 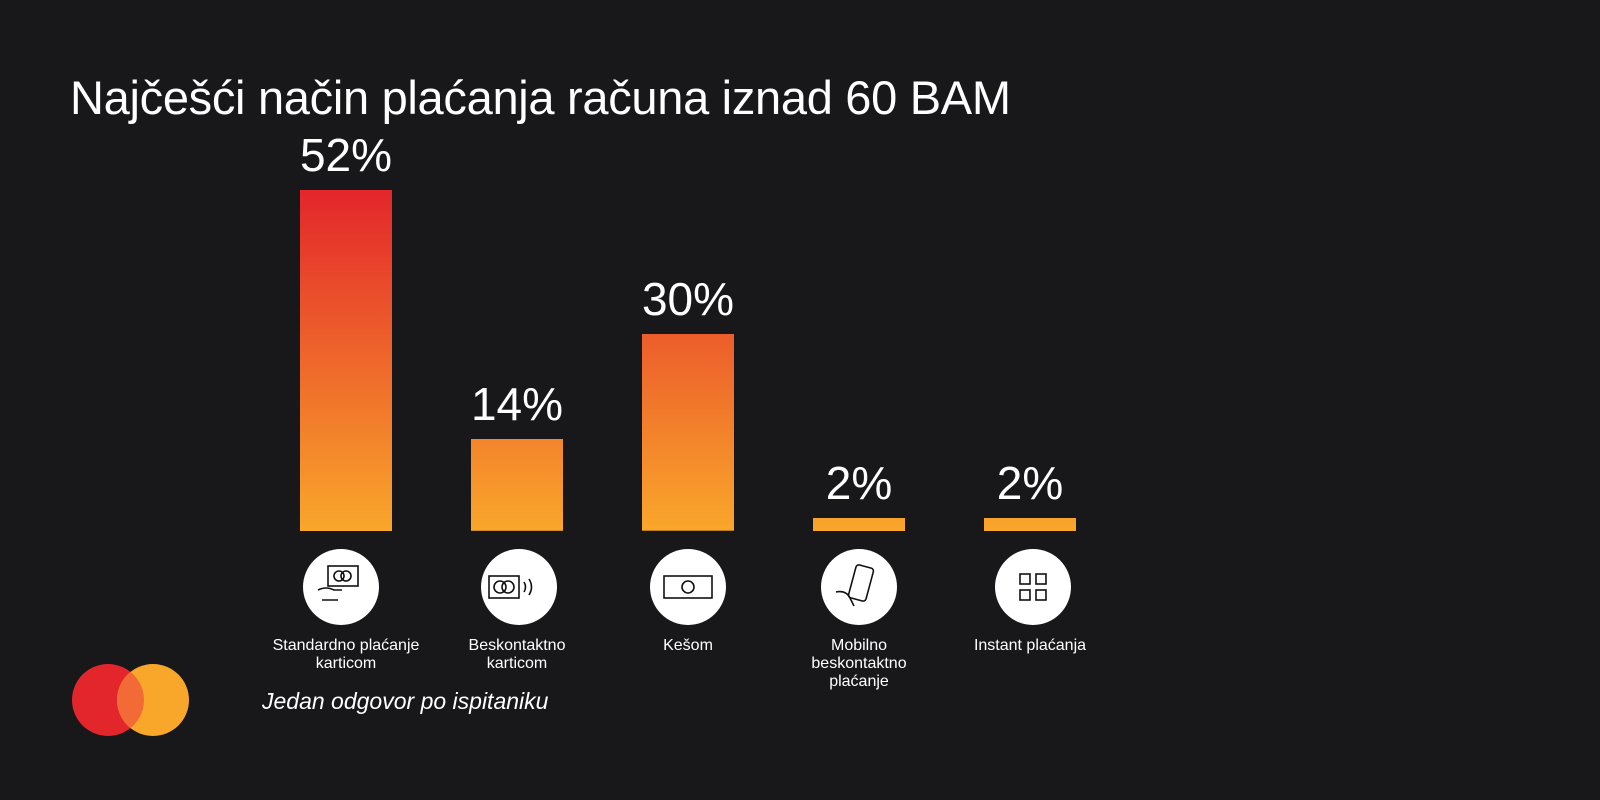 I want to click on note: Jedan odgovor po ispitaniku, so click(x=405, y=701).